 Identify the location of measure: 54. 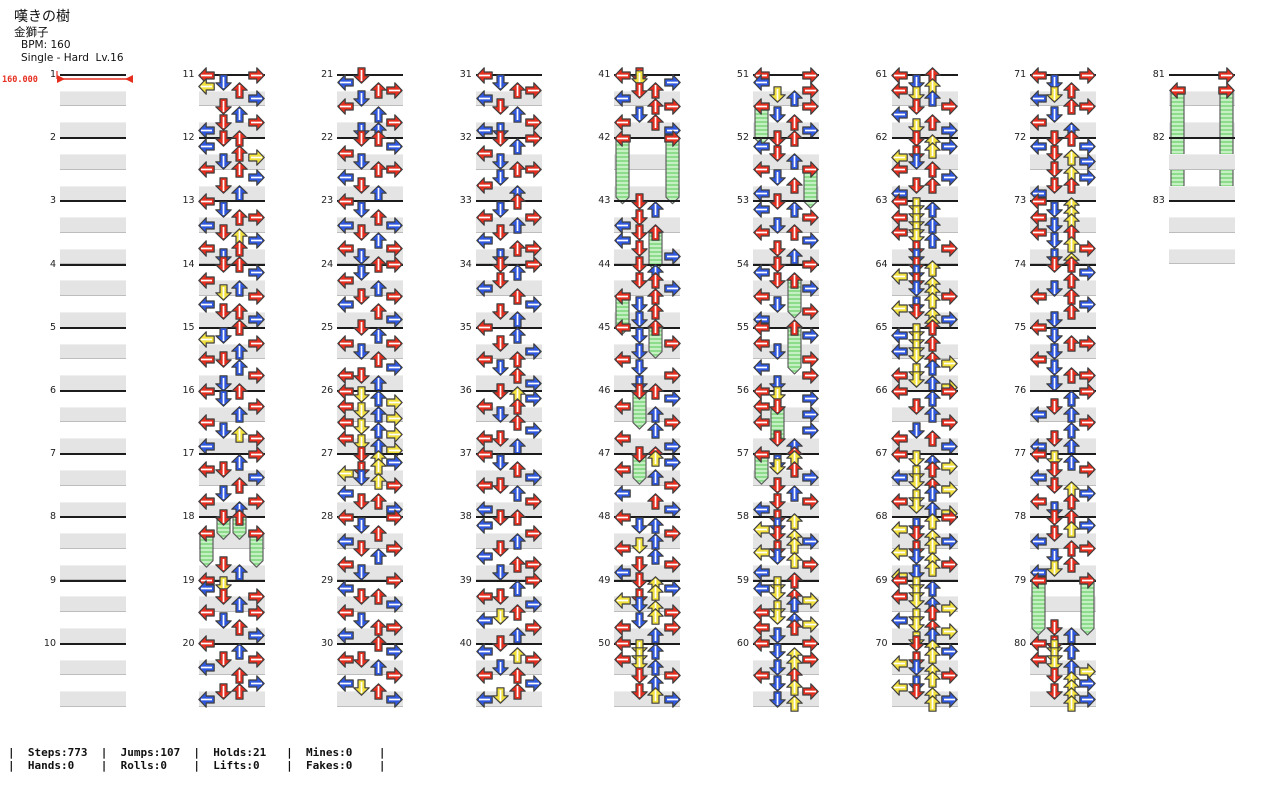
(778, 292).